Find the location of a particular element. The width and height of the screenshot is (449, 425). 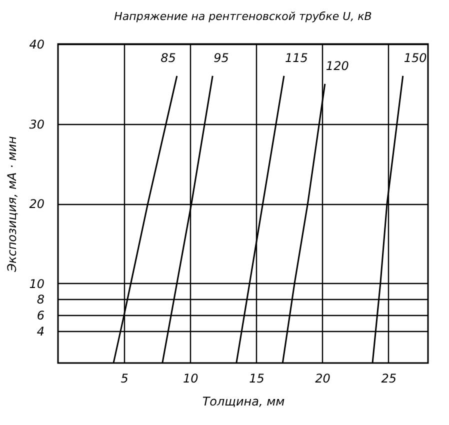

y-axis-title: Экспозиция, мА · мин is located at coordinates (12, 204).